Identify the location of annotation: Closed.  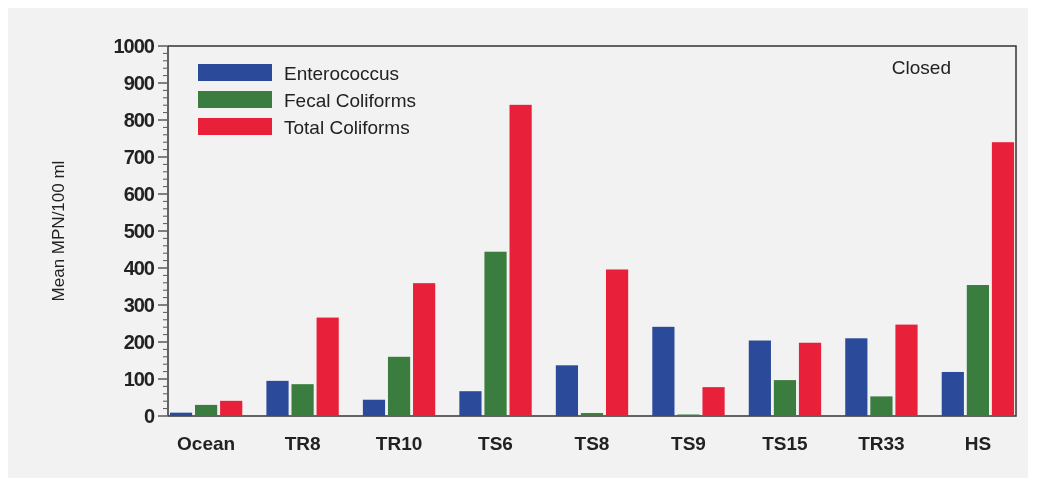
(921, 67).